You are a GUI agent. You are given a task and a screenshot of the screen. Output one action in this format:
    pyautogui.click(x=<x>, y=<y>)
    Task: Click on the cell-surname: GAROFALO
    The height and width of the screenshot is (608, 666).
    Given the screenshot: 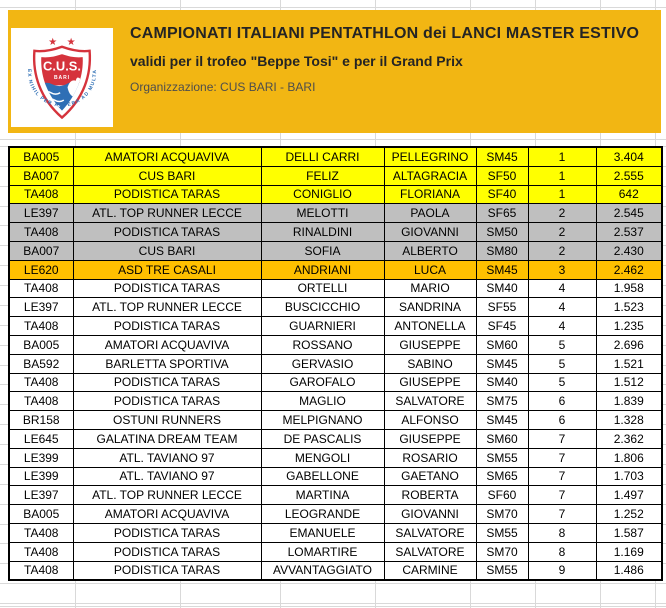 What is the action you would take?
    pyautogui.click(x=322, y=382)
    